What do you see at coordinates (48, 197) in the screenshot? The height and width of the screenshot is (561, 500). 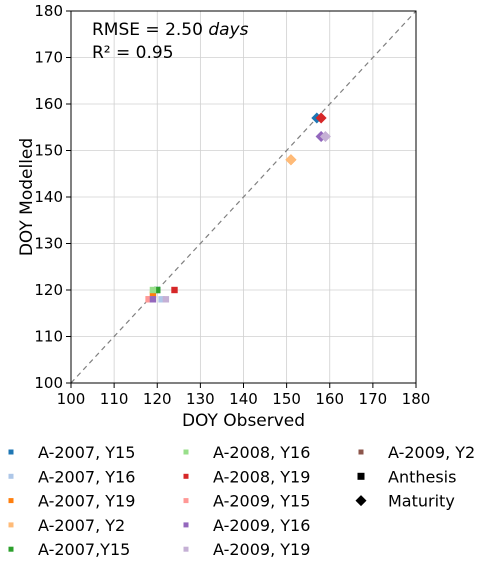 I see `y-tick-label: 140` at bounding box center [48, 197].